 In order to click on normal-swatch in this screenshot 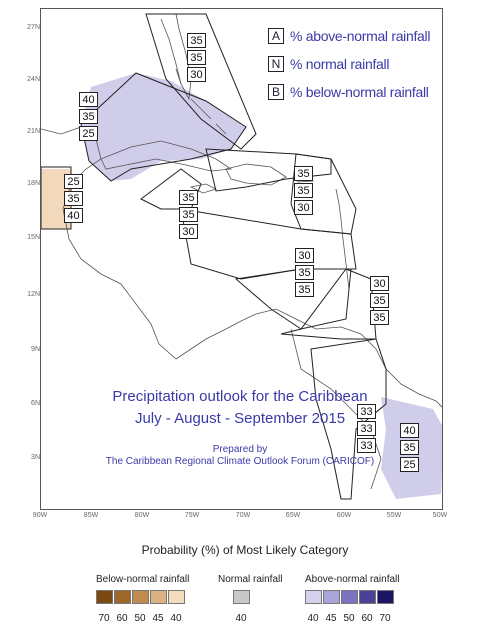, I will do `click(241, 597)`.